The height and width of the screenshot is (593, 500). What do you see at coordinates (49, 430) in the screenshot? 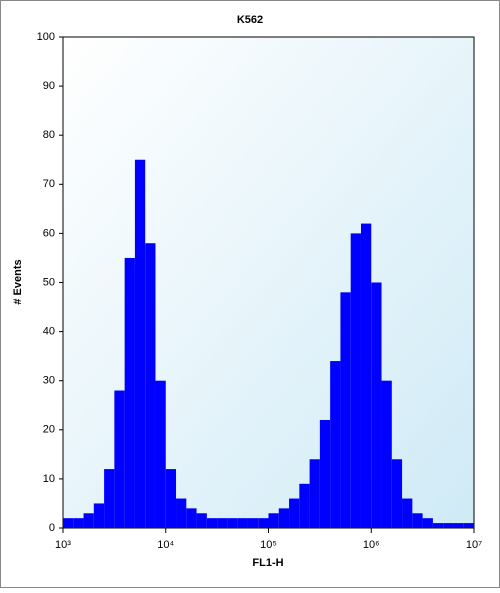
I see `y-tick-label: 20` at bounding box center [49, 430].